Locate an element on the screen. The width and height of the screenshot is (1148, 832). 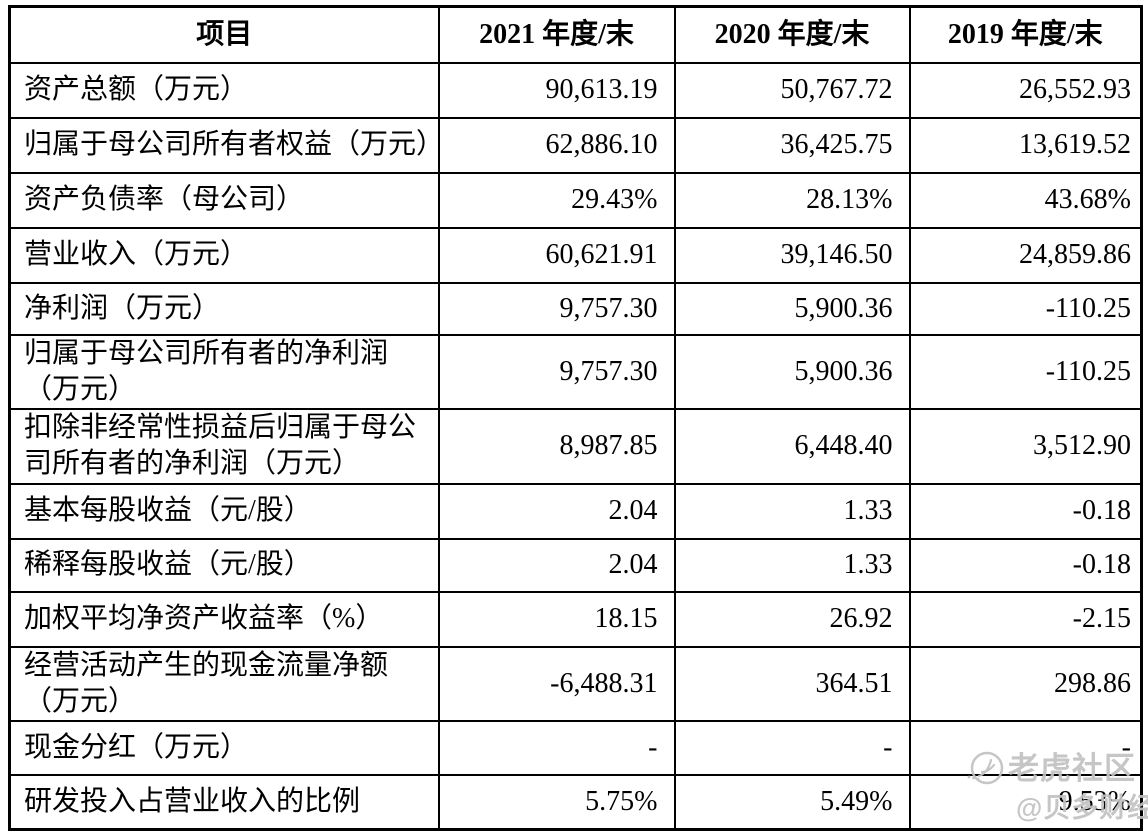
header-2021: 2021 年度/末 is located at coordinates (556, 34).